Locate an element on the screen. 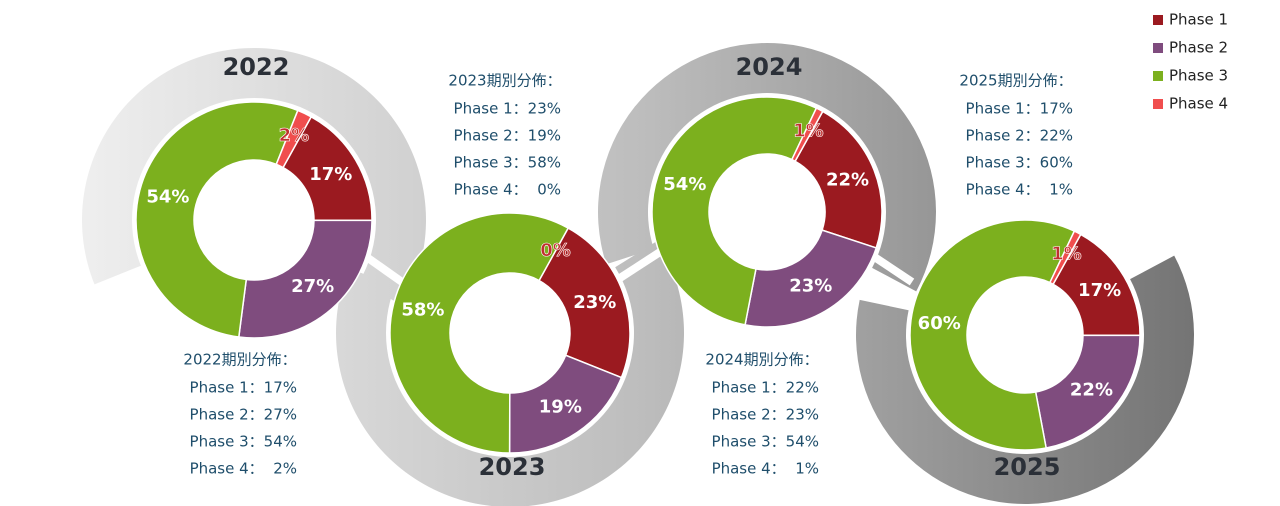 This screenshot has width=1280, height=506. breakdown-line: Phase 4： 0% is located at coordinates (507, 190).